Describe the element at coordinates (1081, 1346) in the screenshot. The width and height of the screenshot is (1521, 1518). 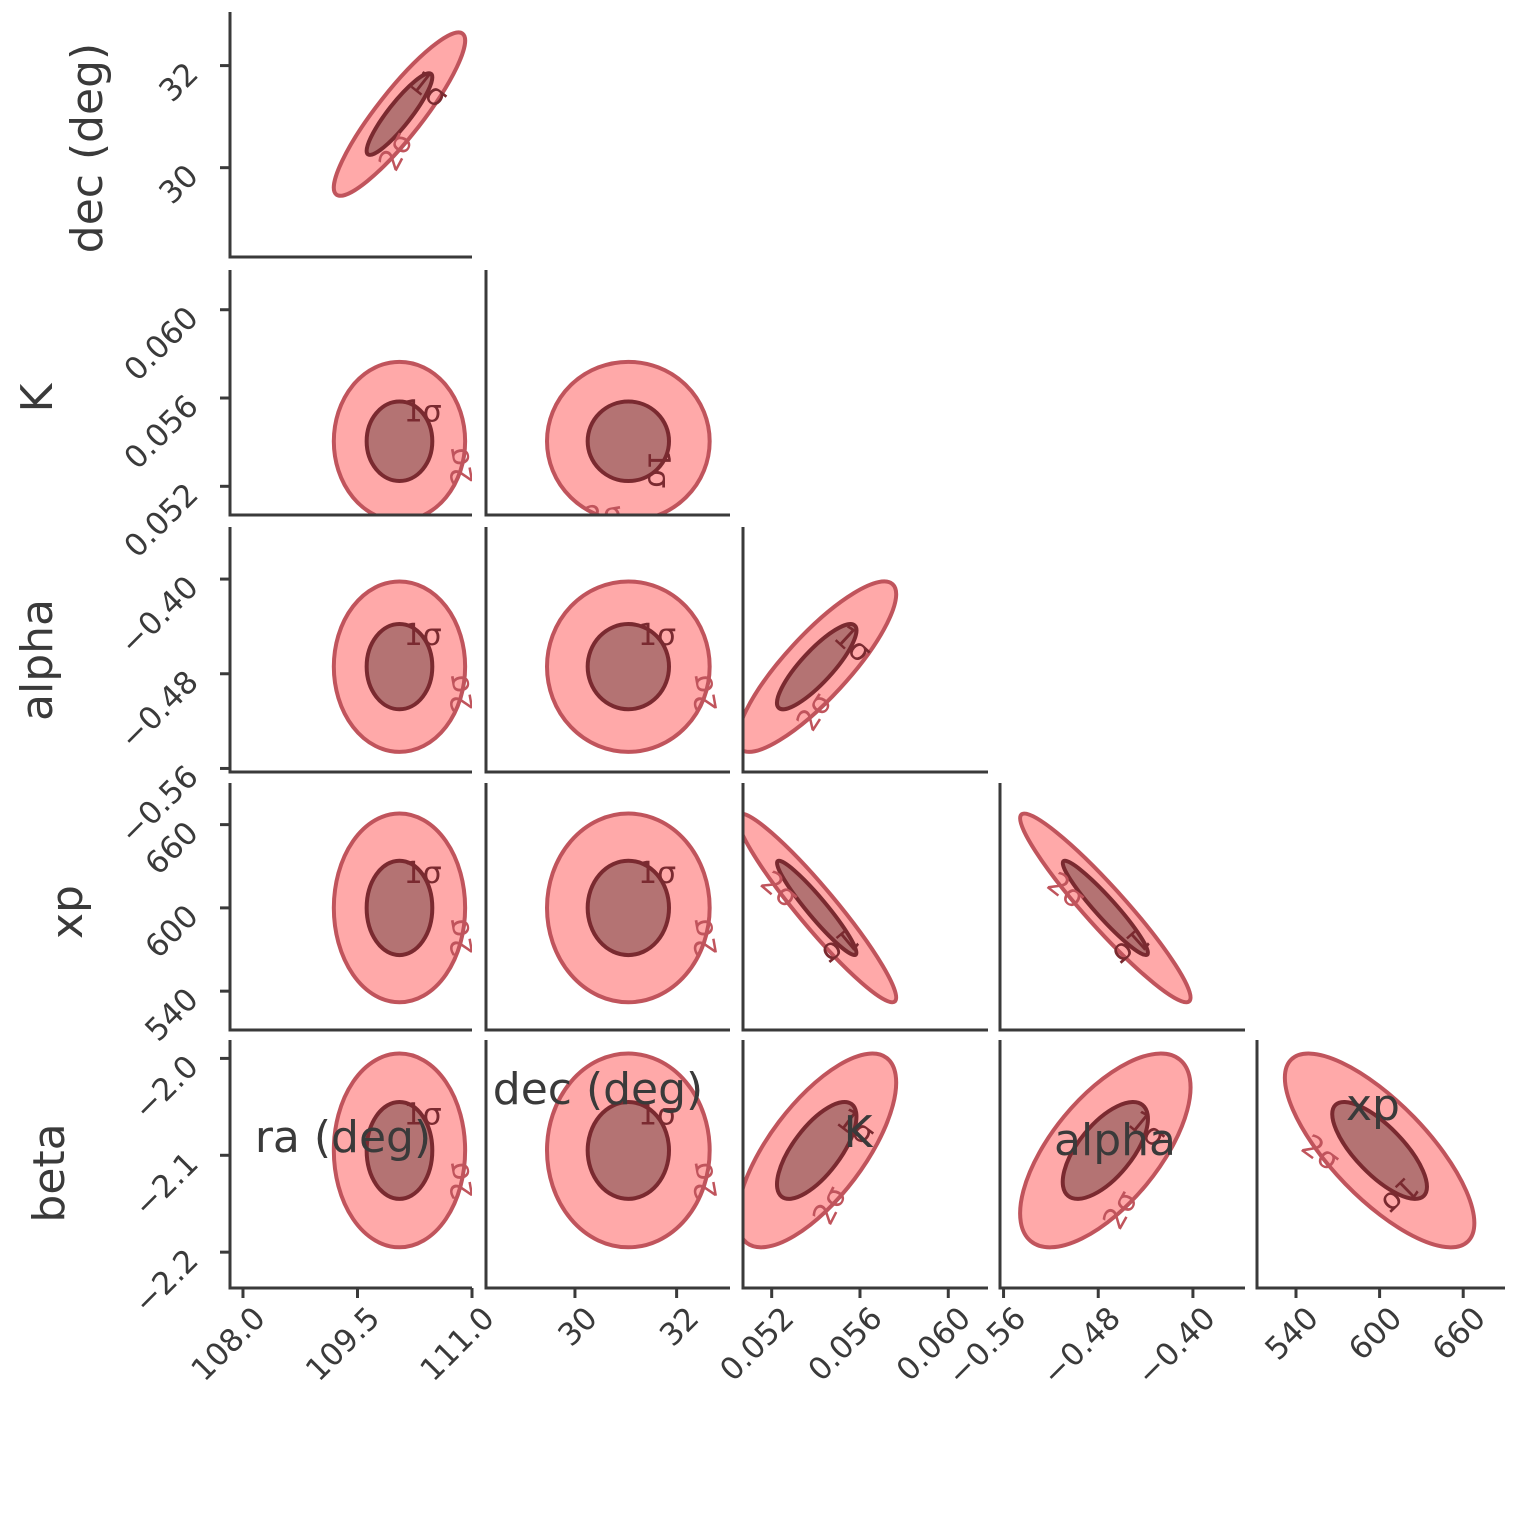
I see `x-tick-label: −0.48` at that location.